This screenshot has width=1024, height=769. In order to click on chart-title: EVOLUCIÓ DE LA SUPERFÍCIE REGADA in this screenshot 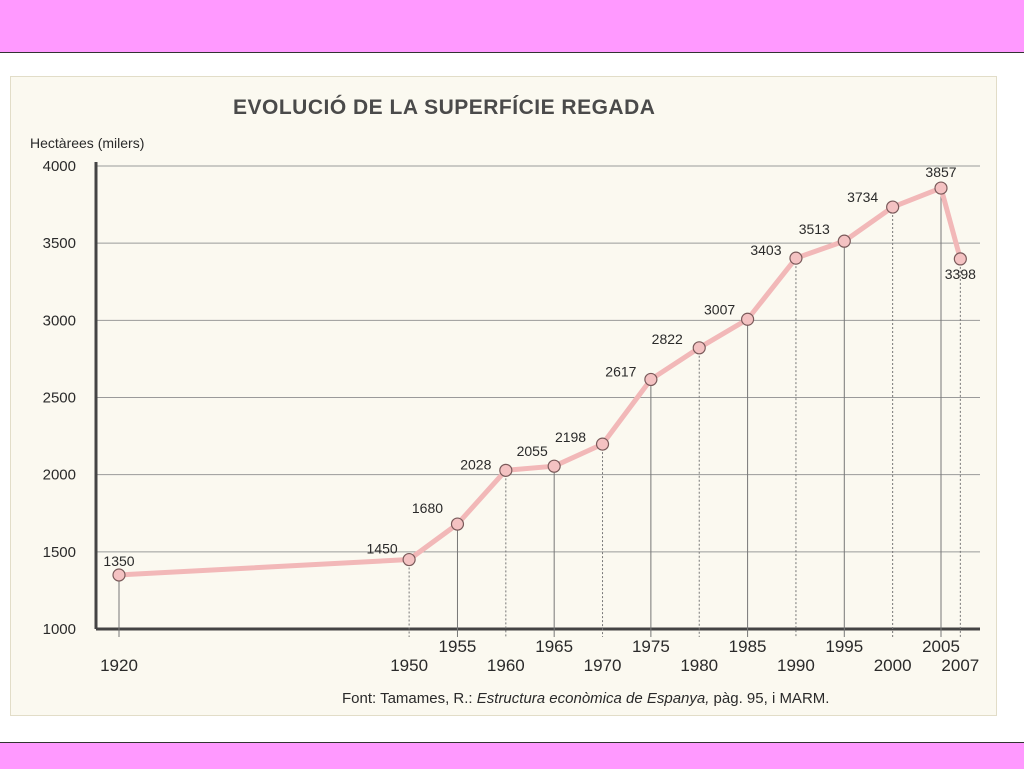, I will do `click(444, 107)`.